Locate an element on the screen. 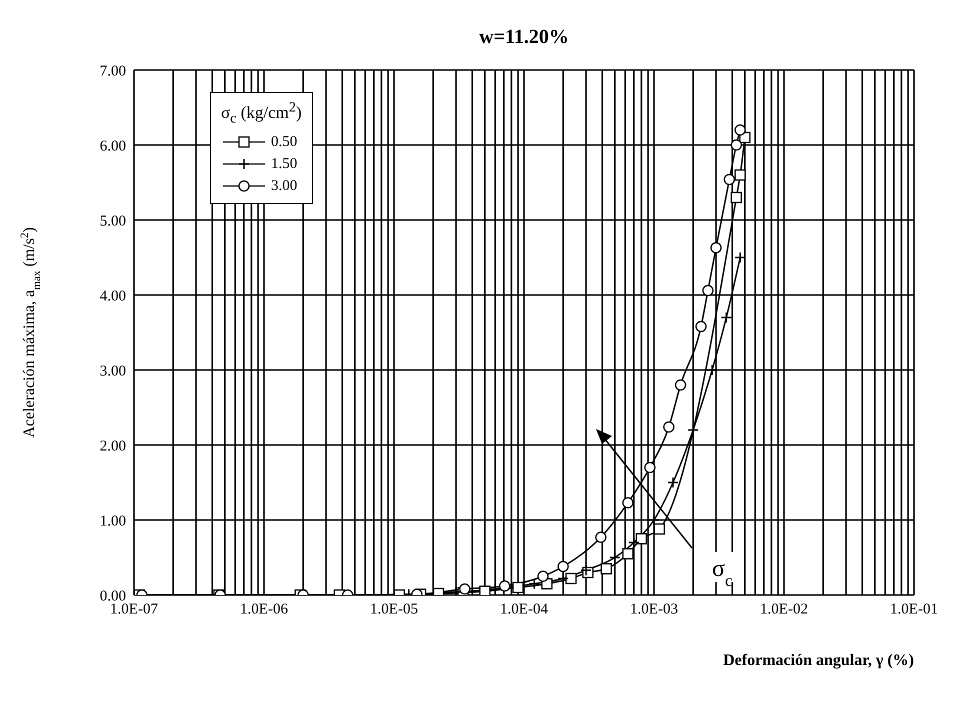  x-axis-title: Deformación angular, γ (%) is located at coordinates (818, 660).